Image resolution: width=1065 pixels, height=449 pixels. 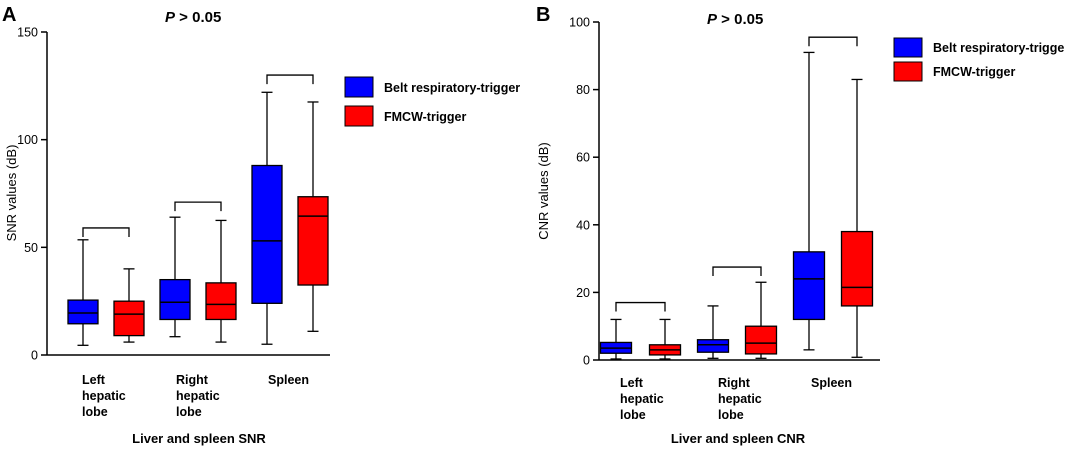 What do you see at coordinates (11, 193) in the screenshot?
I see `y-axis-label: SNR values (dB)` at bounding box center [11, 193].